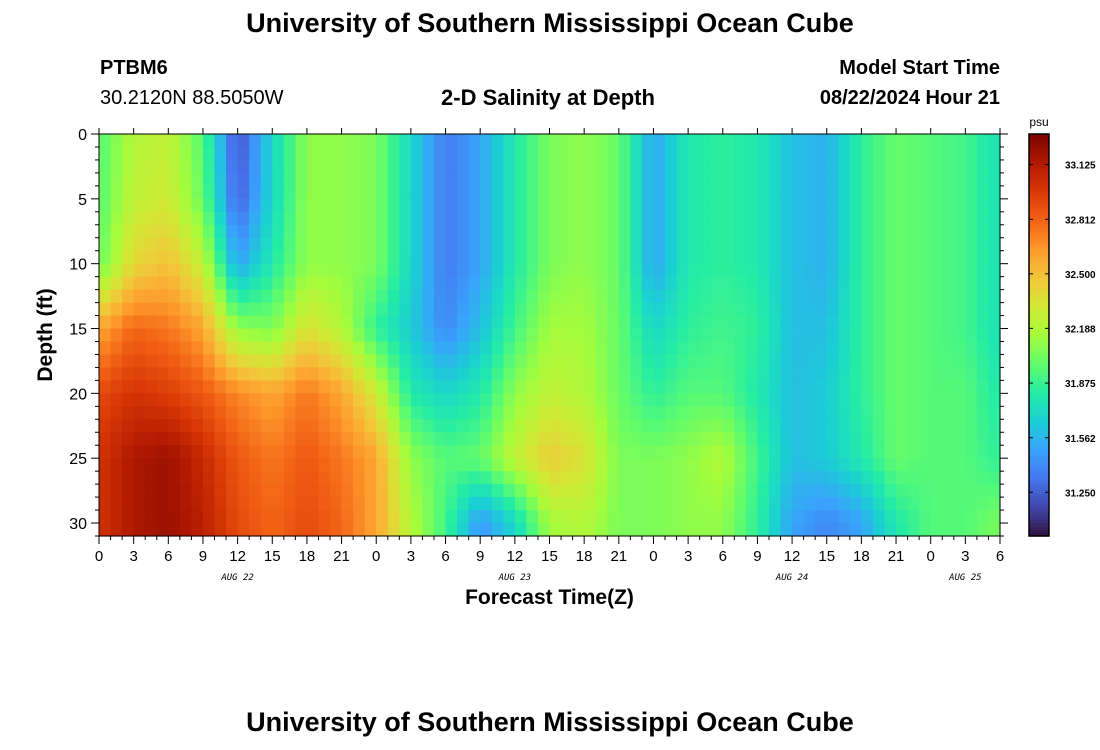 This screenshot has width=1100, height=750. I want to click on colorbar-cell, so click(1039, 524).